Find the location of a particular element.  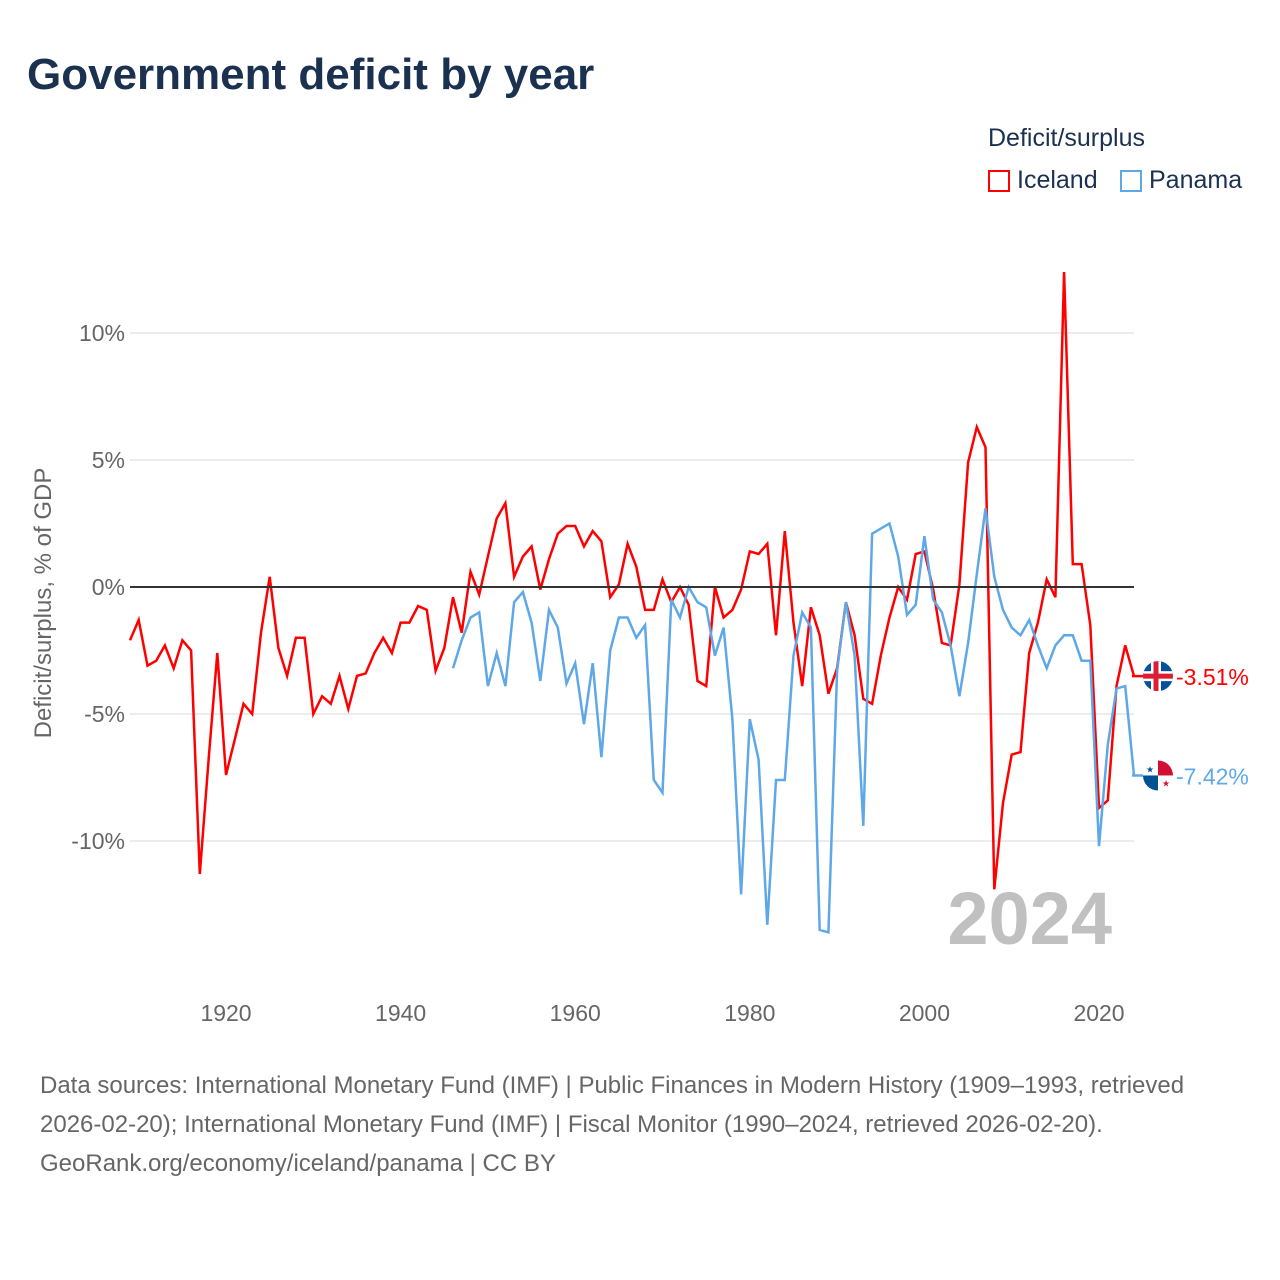

end-value-label: -7.42% is located at coordinates (1212, 776).